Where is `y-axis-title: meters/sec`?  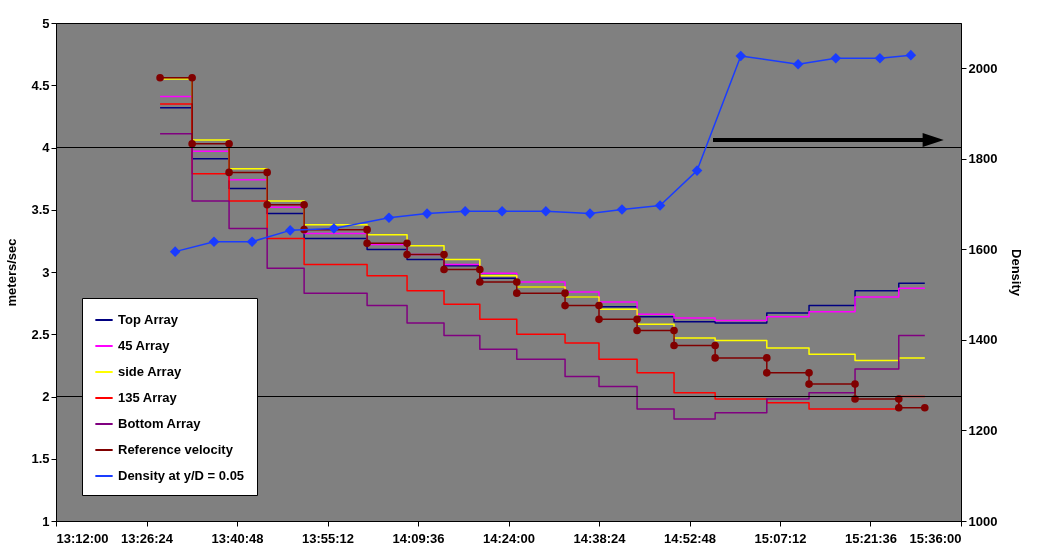
y-axis-title: meters/sec is located at coordinates (12, 272).